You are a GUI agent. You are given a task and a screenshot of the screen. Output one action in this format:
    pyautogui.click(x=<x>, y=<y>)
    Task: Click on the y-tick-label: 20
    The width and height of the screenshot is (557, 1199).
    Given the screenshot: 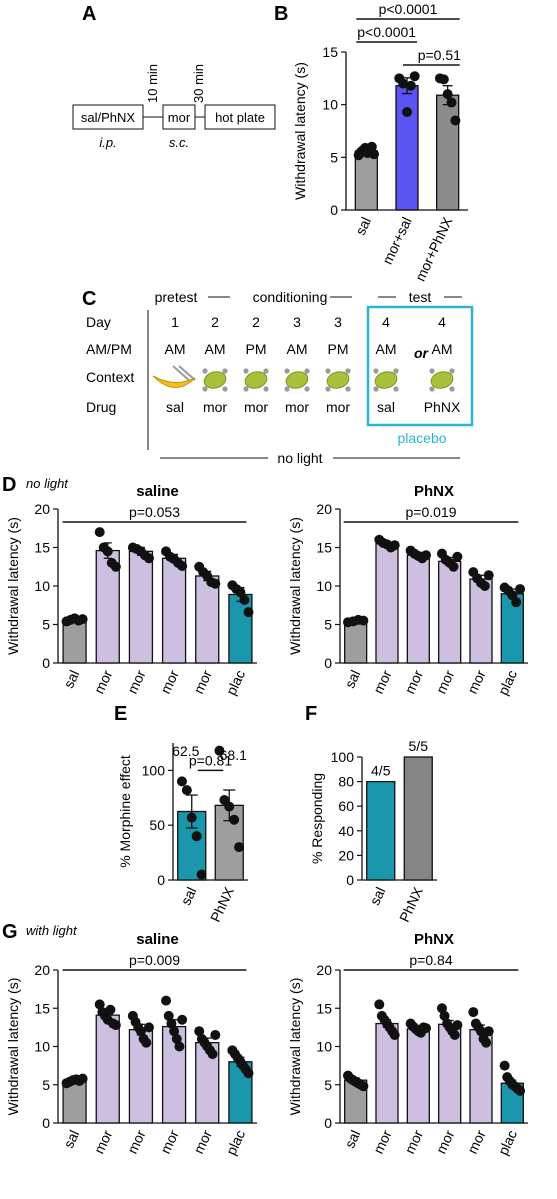 What is the action you would take?
    pyautogui.click(x=42, y=509)
    